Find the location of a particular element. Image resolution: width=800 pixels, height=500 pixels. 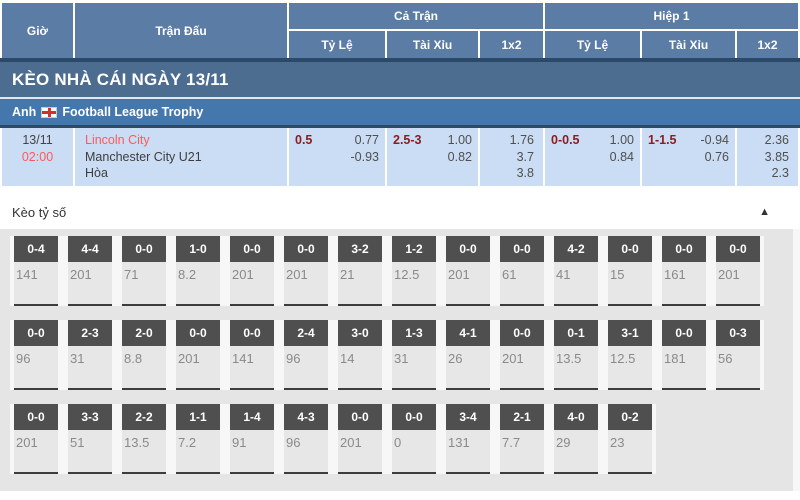

score-cell: 0-3 56 is located at coordinates (738, 354).